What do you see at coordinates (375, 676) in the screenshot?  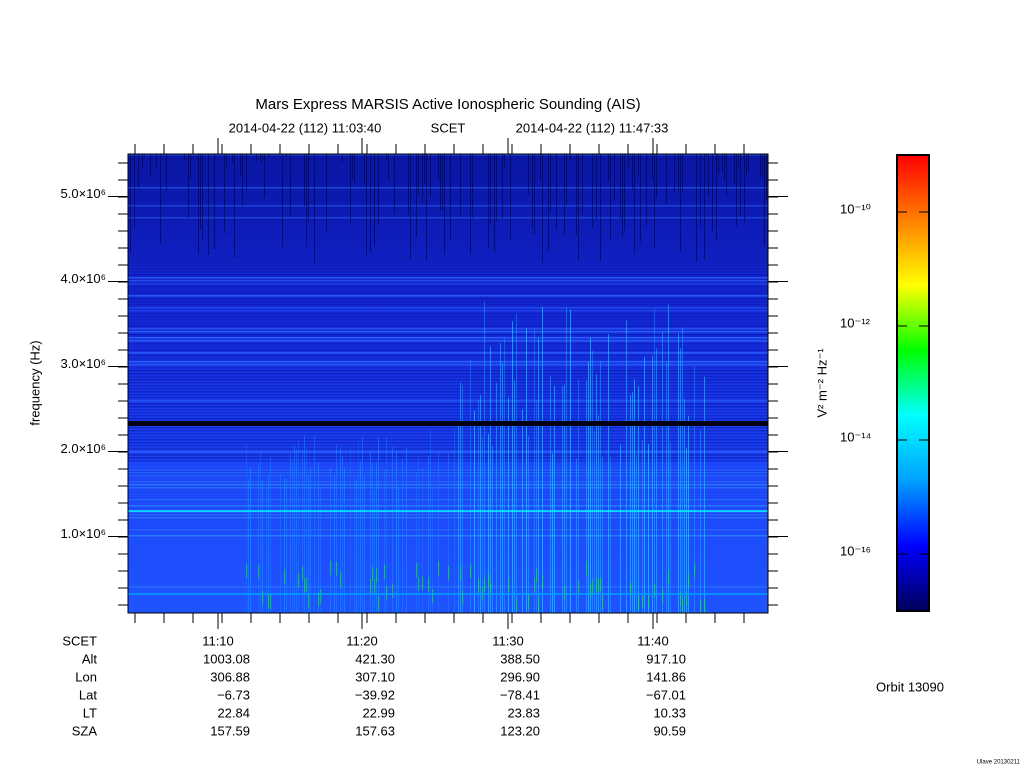 I see `ephemeris-value: 307.10` at bounding box center [375, 676].